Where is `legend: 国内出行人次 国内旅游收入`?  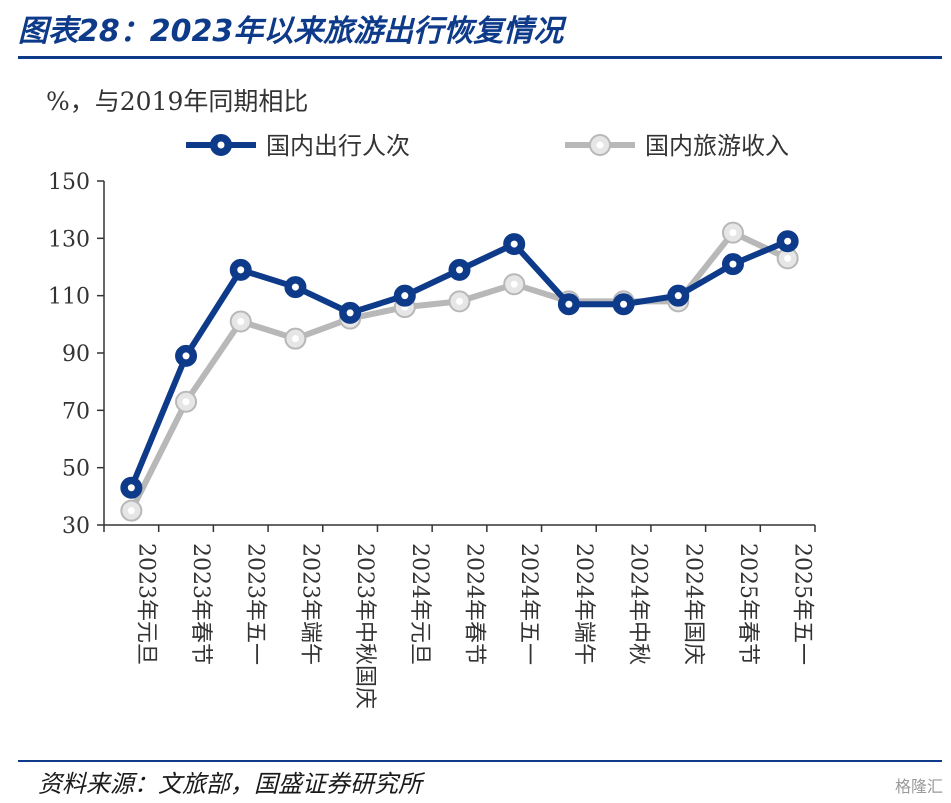 legend: 国内出行人次 国内旅游收入 is located at coordinates (487, 146).